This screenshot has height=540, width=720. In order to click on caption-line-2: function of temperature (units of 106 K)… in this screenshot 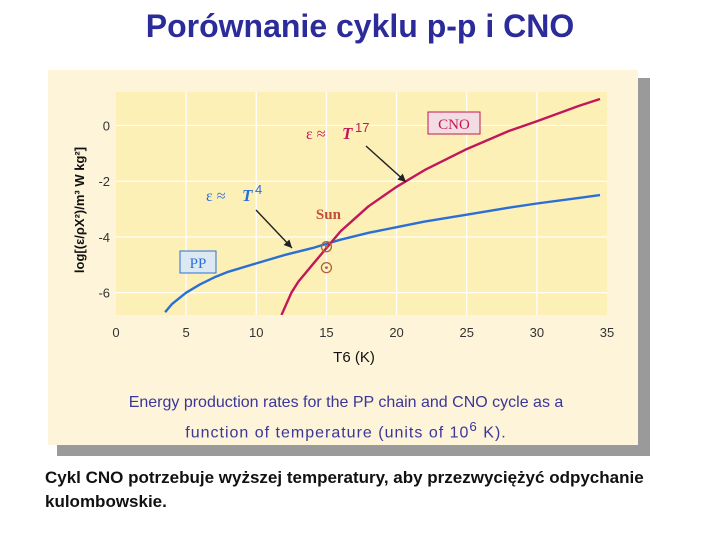, I will do `click(346, 430)`.